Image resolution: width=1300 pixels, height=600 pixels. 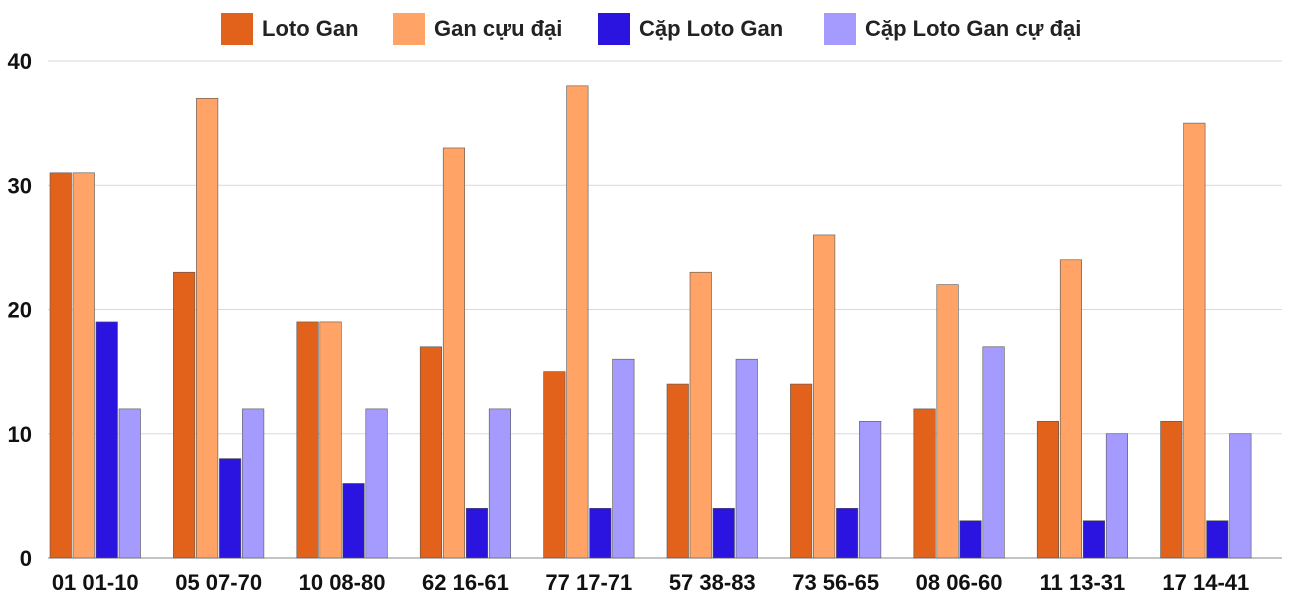 What do you see at coordinates (95, 582) in the screenshot?
I see `x-tick-label: 01 01-10` at bounding box center [95, 582].